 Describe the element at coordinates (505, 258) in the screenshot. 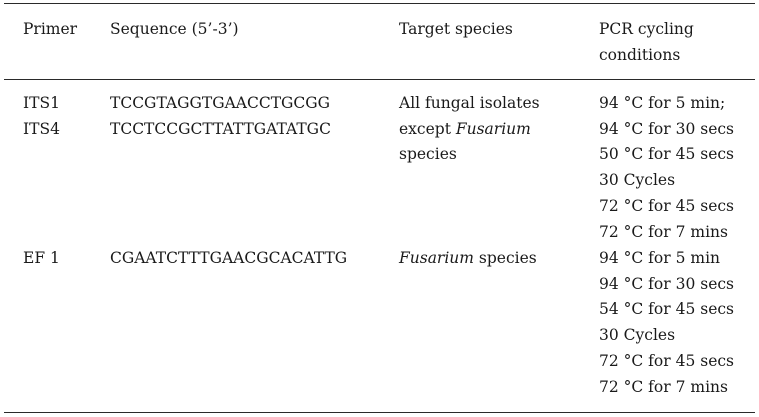

I see `target-species-text: species` at that location.